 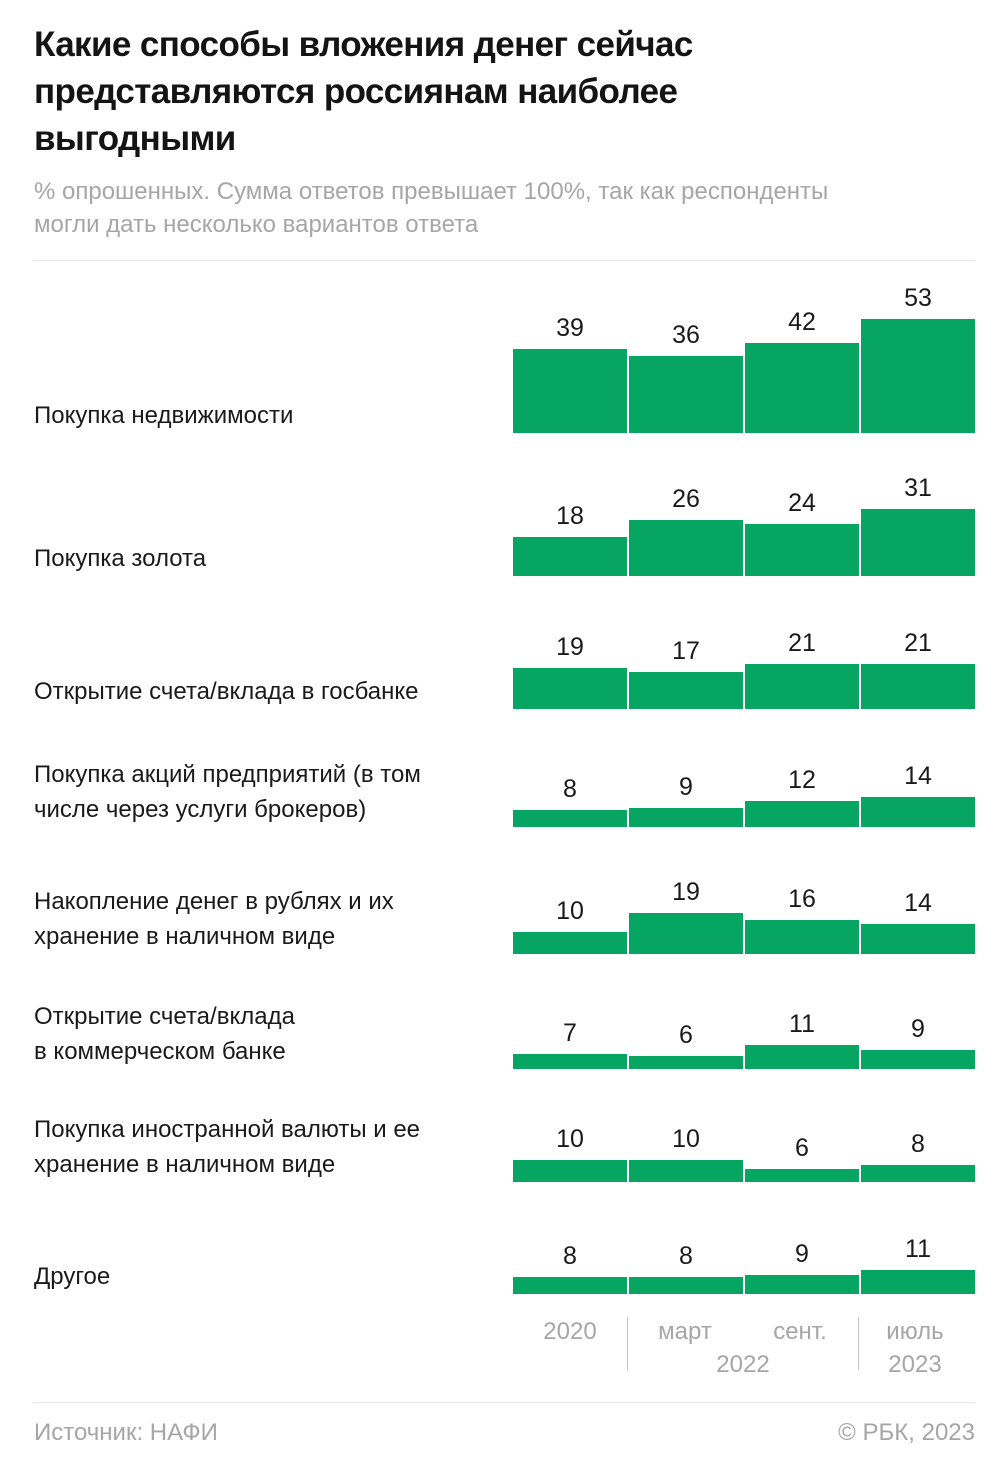 What do you see at coordinates (802, 899) in the screenshot?
I see `bar-value-label: 16` at bounding box center [802, 899].